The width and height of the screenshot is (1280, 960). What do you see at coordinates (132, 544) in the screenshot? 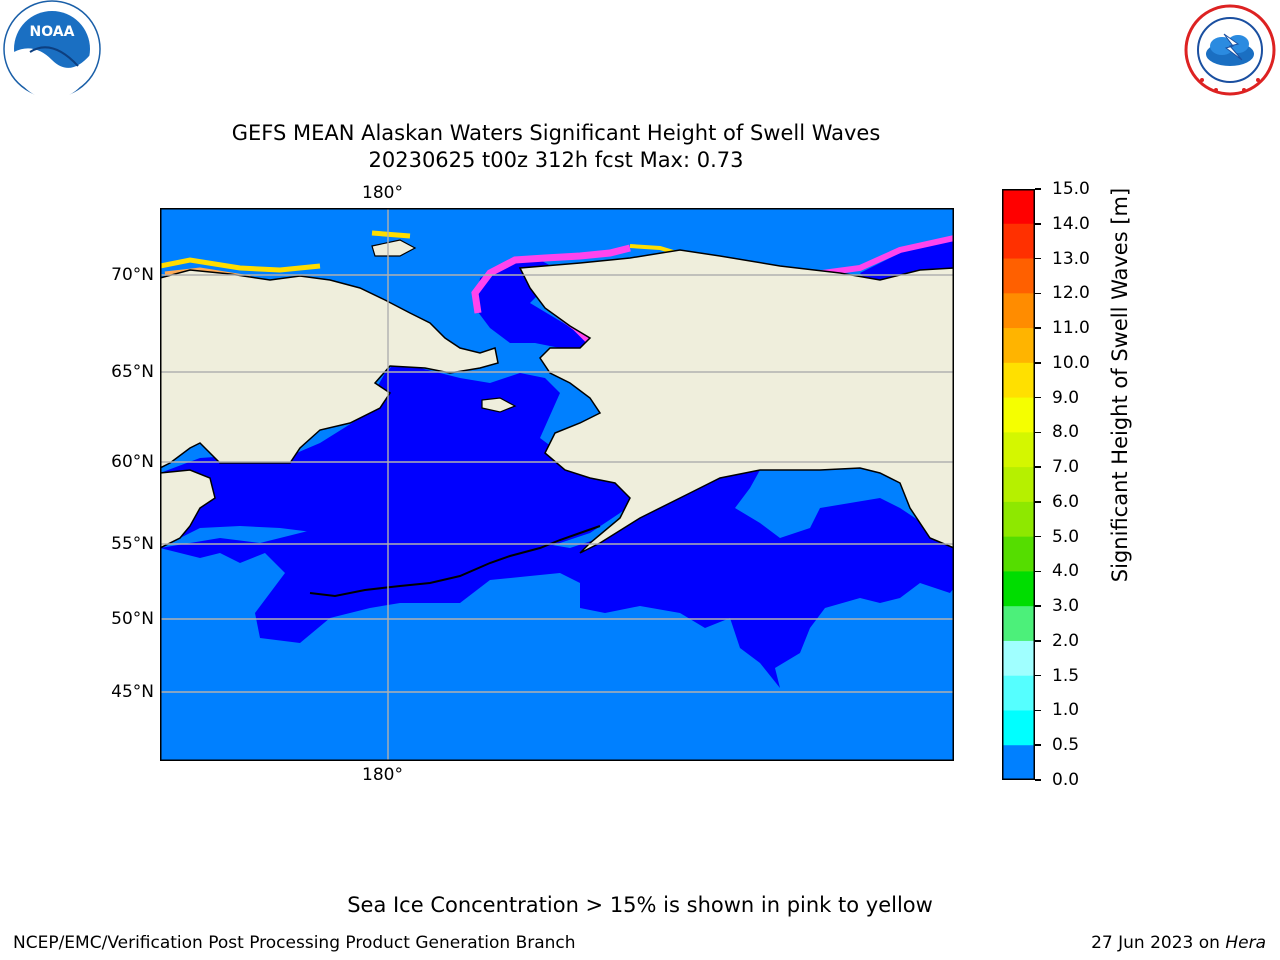
I see `lat-label-55: 55°N` at bounding box center [132, 544].